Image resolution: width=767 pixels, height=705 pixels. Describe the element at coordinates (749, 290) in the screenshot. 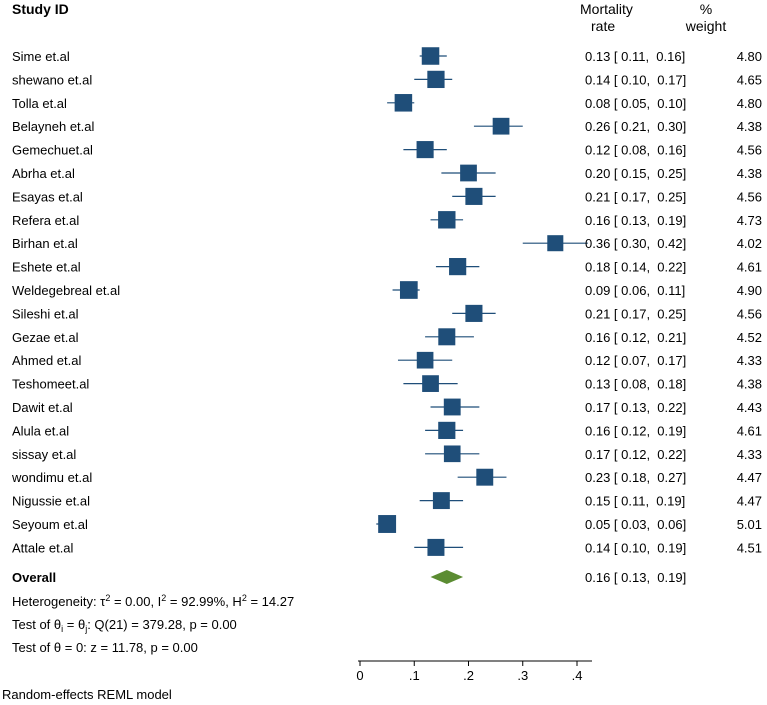

I see `study-weight-text: 4.90` at that location.